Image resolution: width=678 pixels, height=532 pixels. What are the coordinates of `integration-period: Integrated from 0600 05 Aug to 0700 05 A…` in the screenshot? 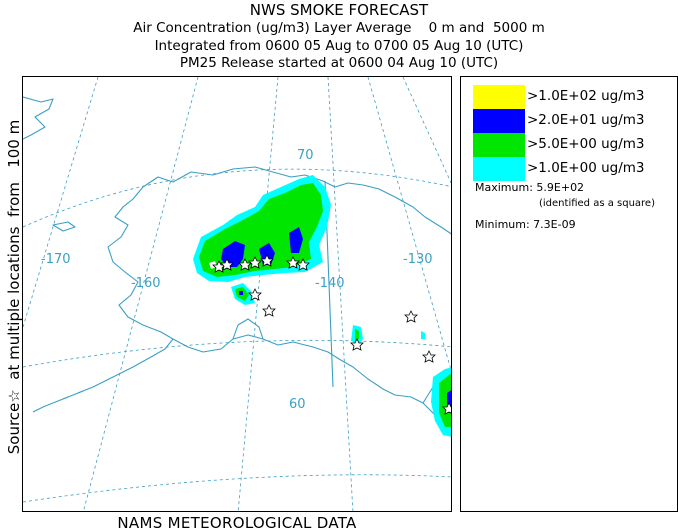 It's located at (339, 46).